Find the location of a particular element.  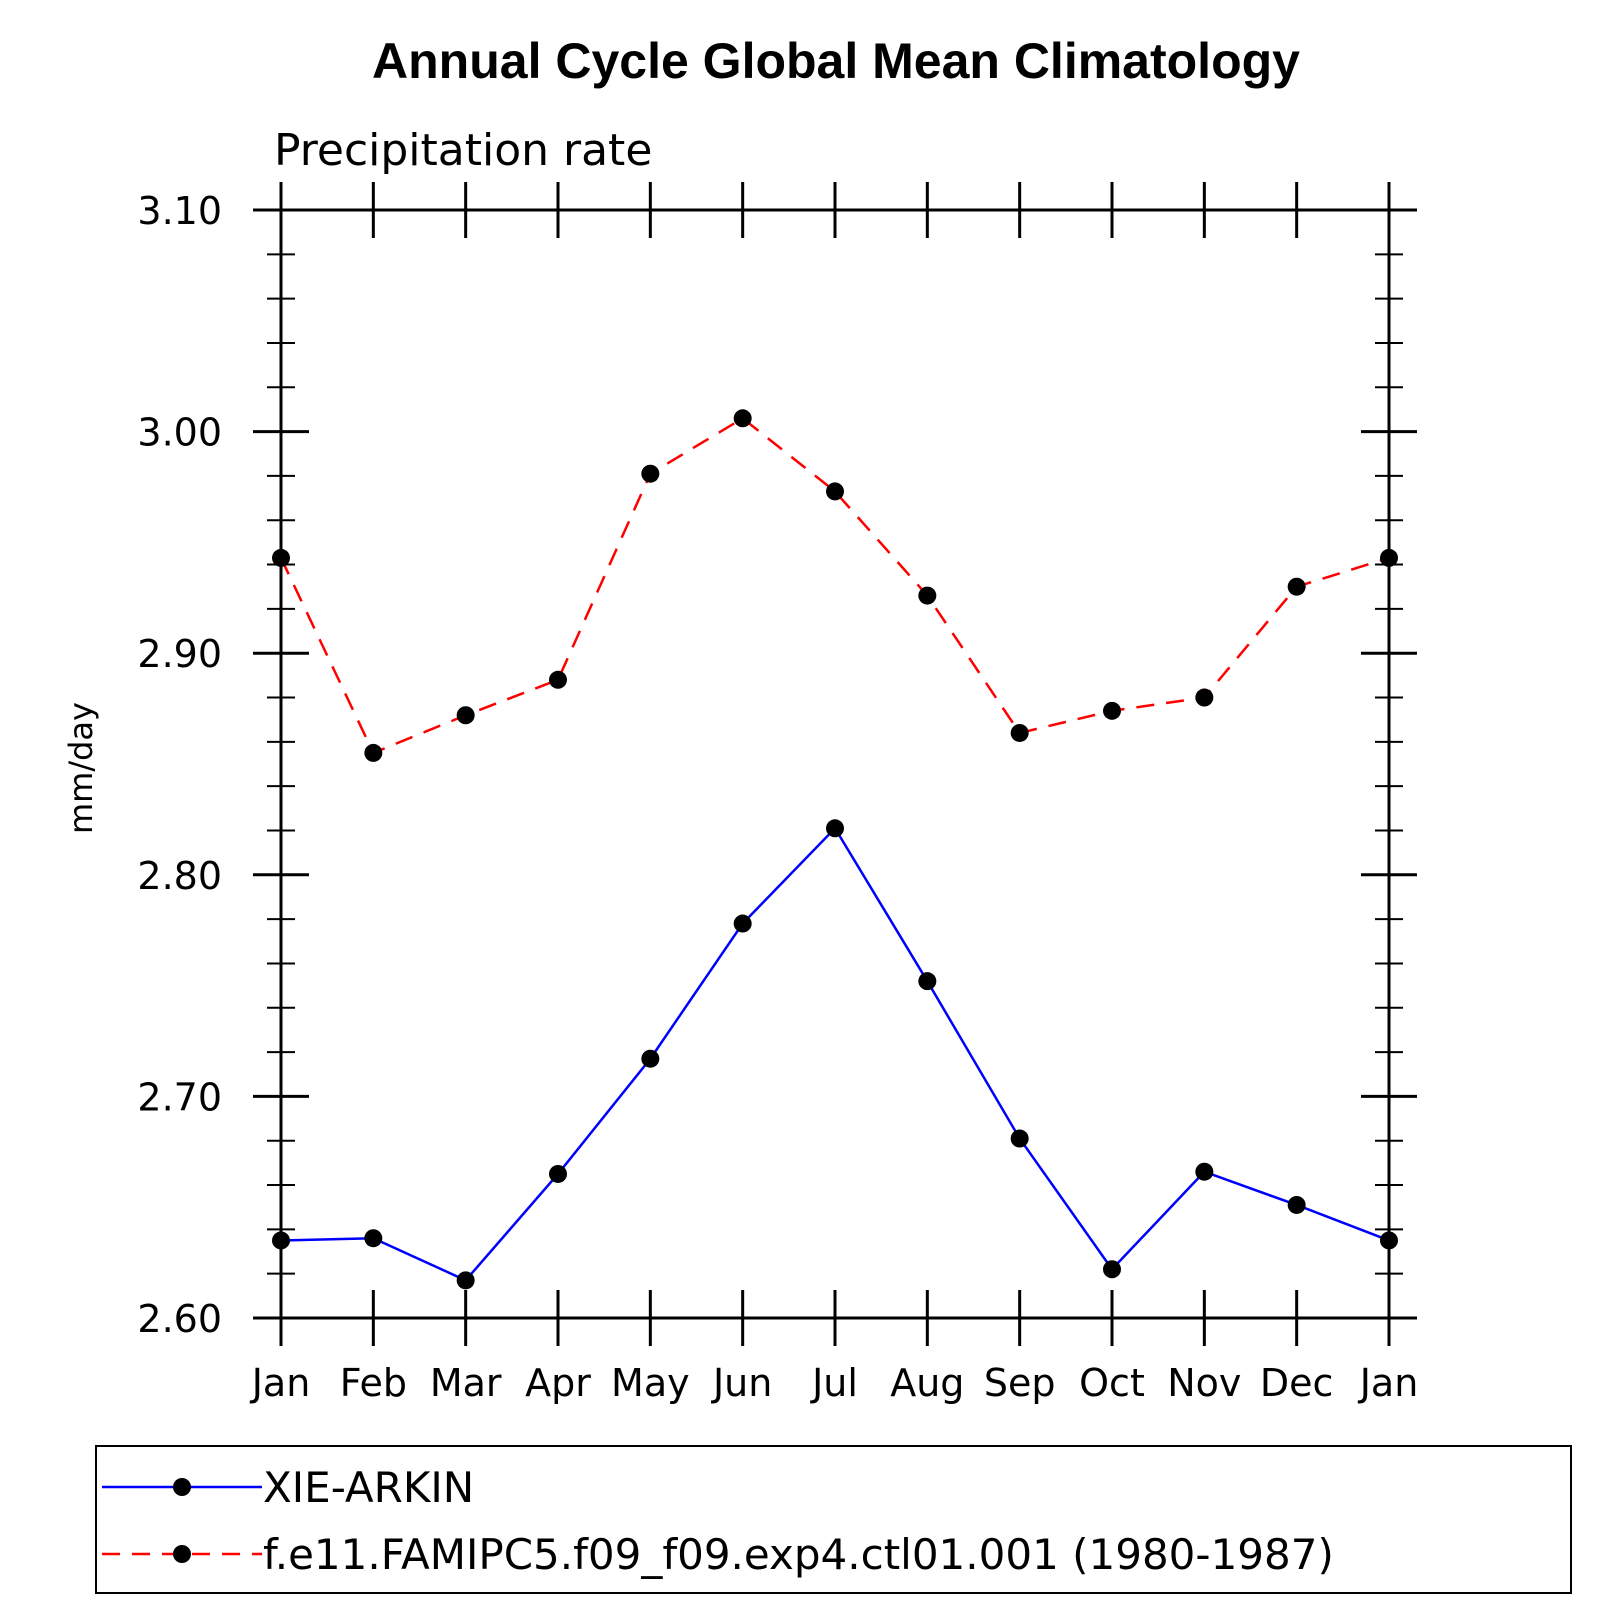

x-tick-label: Nov is located at coordinates (1204, 1383).